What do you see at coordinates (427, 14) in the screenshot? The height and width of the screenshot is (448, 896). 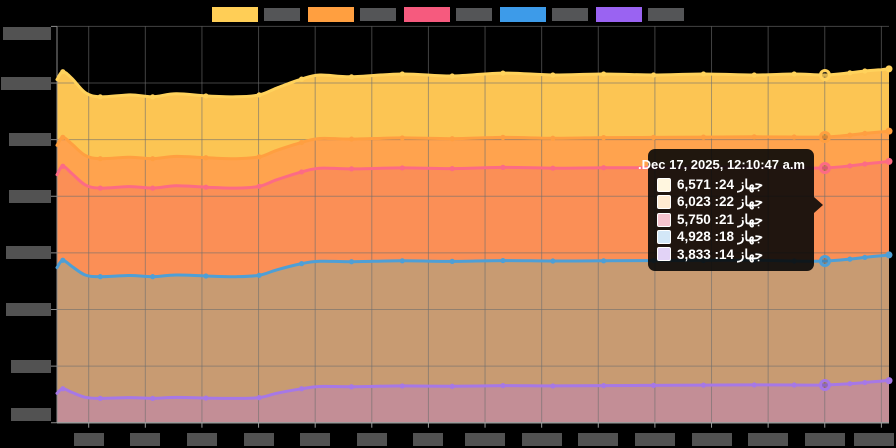 I see `legend-swatch` at bounding box center [427, 14].